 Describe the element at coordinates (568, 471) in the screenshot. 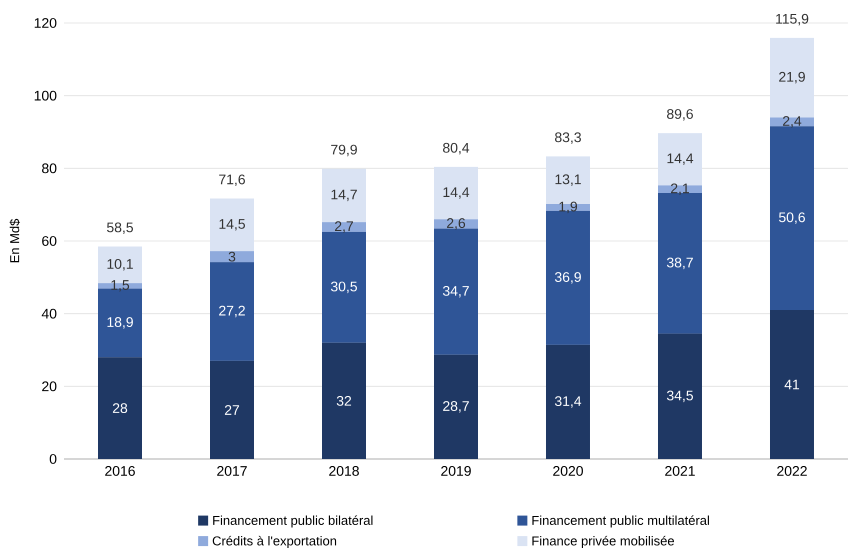

I see `x-tick-label: 2020` at that location.